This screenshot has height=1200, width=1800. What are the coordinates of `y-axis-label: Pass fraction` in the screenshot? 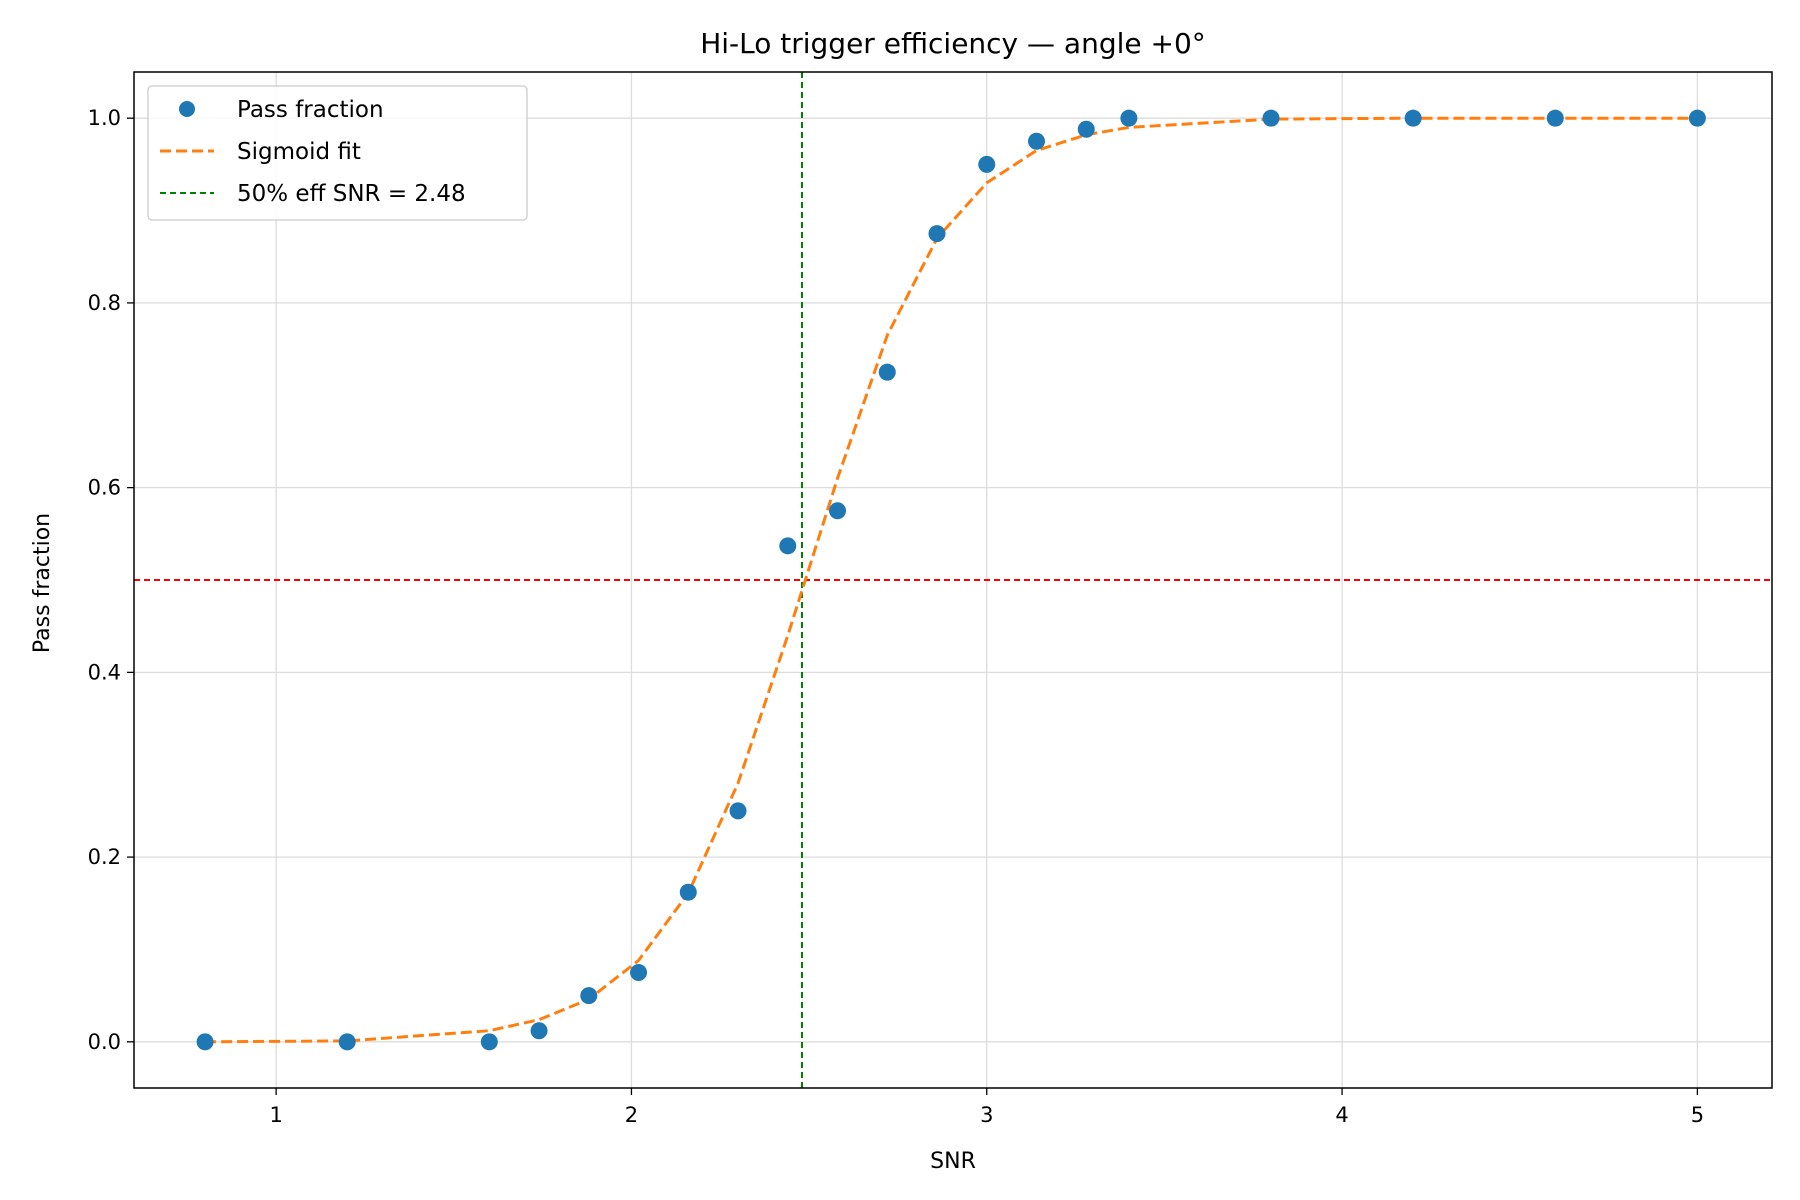 It's located at (42, 583).